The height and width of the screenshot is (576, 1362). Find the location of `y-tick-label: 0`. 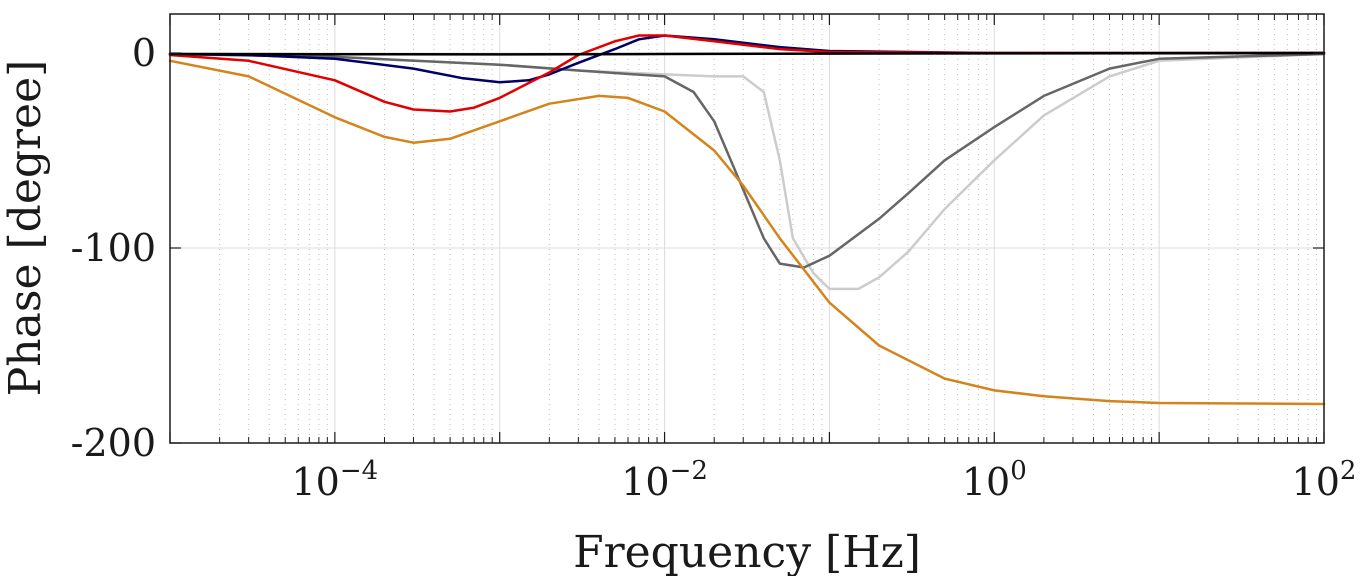

y-tick-label: 0 is located at coordinates (144, 53).